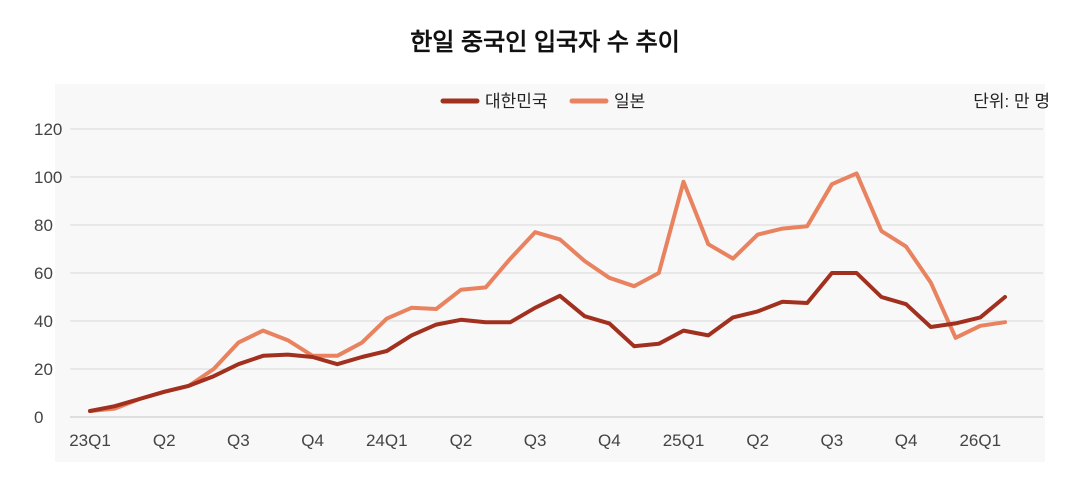 Image resolution: width=1090 pixels, height=493 pixels. Describe the element at coordinates (387, 440) in the screenshot. I see `x-tick-label: 24Q1` at that location.